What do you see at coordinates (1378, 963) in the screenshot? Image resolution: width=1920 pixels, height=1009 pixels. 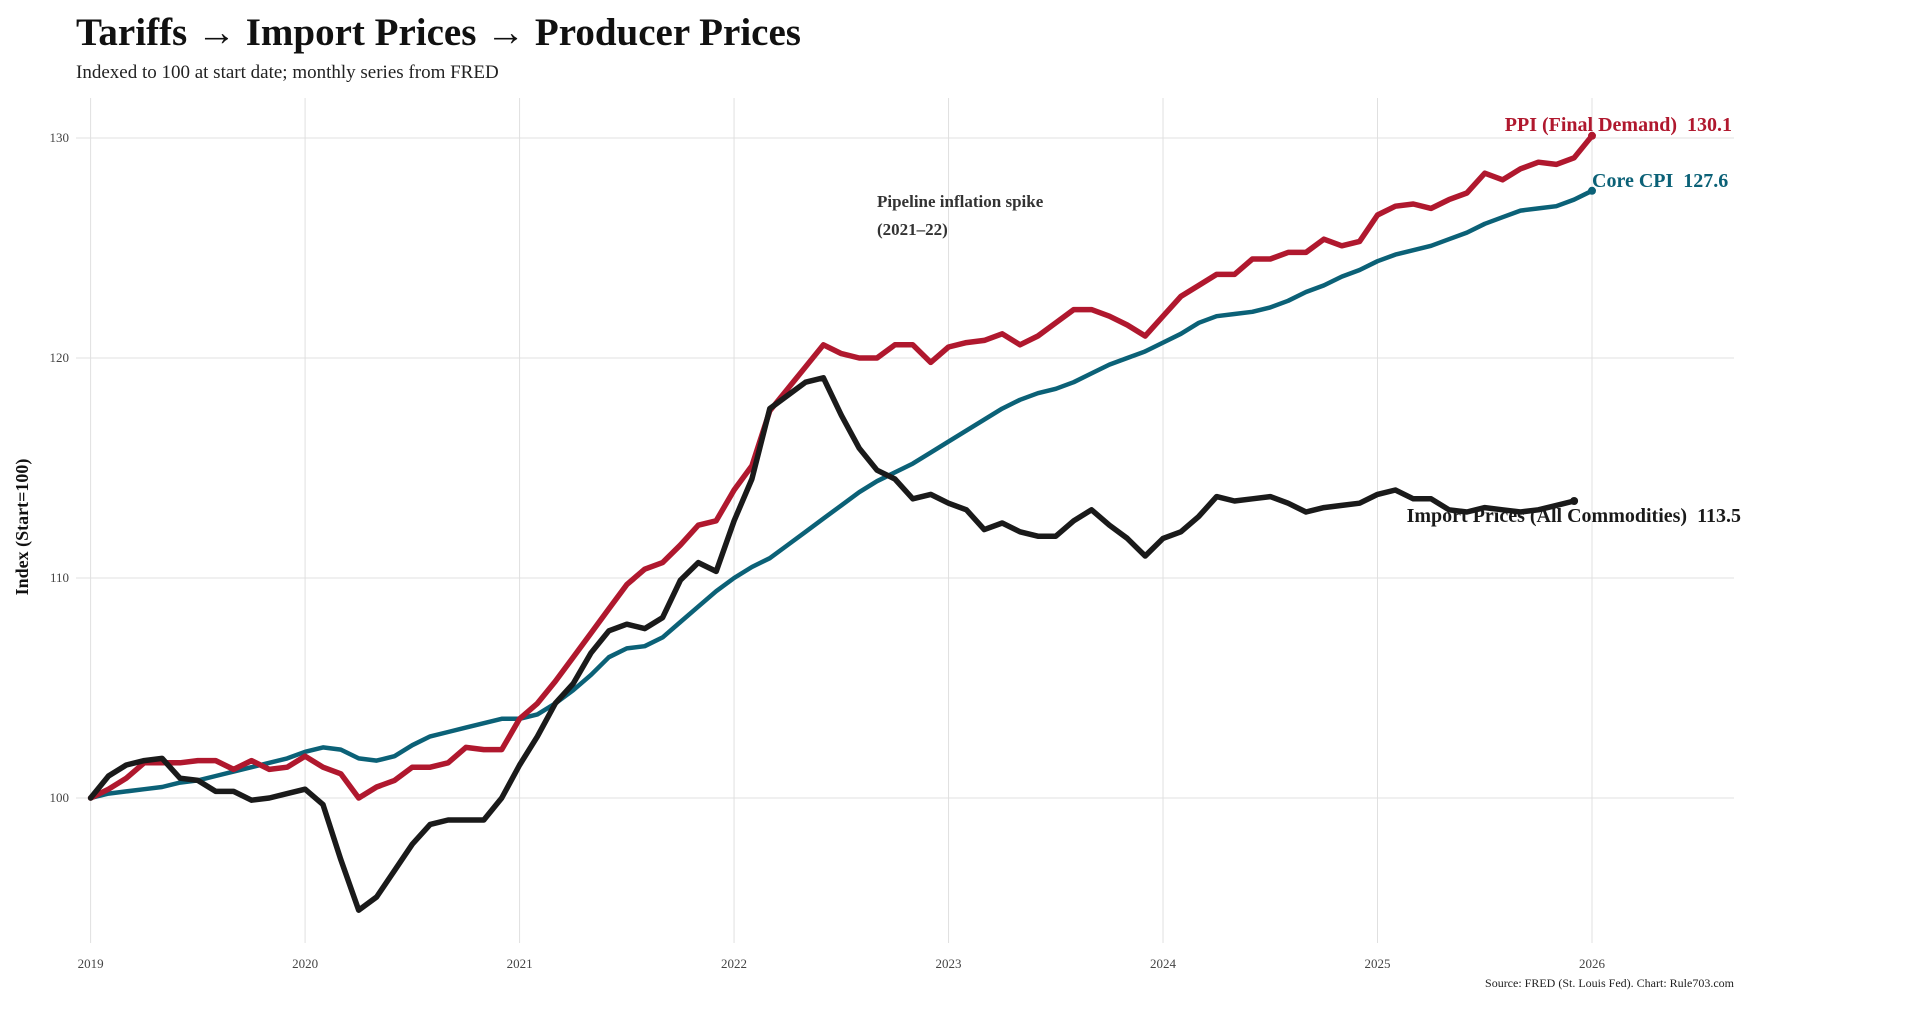 I see `x-tick-label: 2025` at bounding box center [1378, 963].